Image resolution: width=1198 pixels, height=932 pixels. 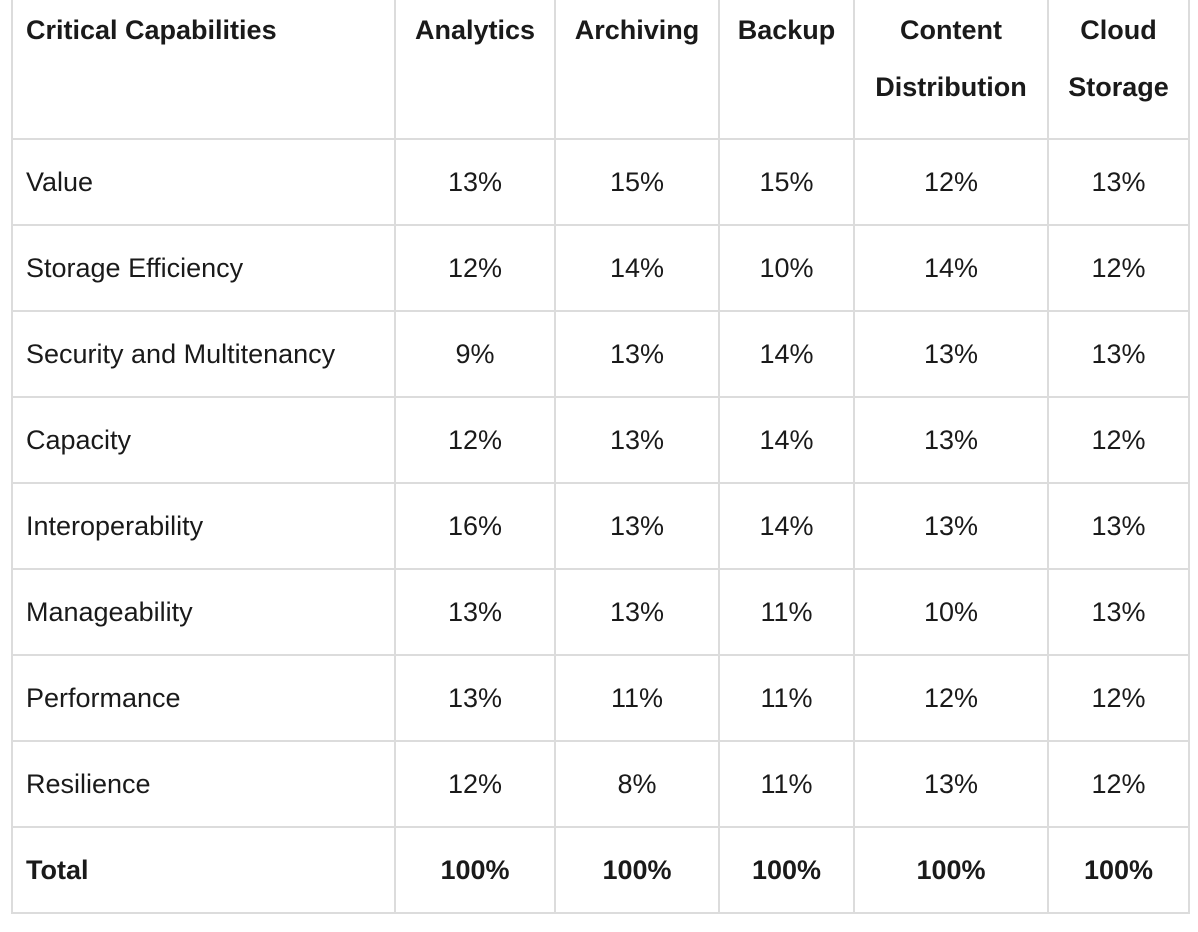 I want to click on table-row: Capacity 12% 13% 14% 13% 12%, so click(x=600, y=440).